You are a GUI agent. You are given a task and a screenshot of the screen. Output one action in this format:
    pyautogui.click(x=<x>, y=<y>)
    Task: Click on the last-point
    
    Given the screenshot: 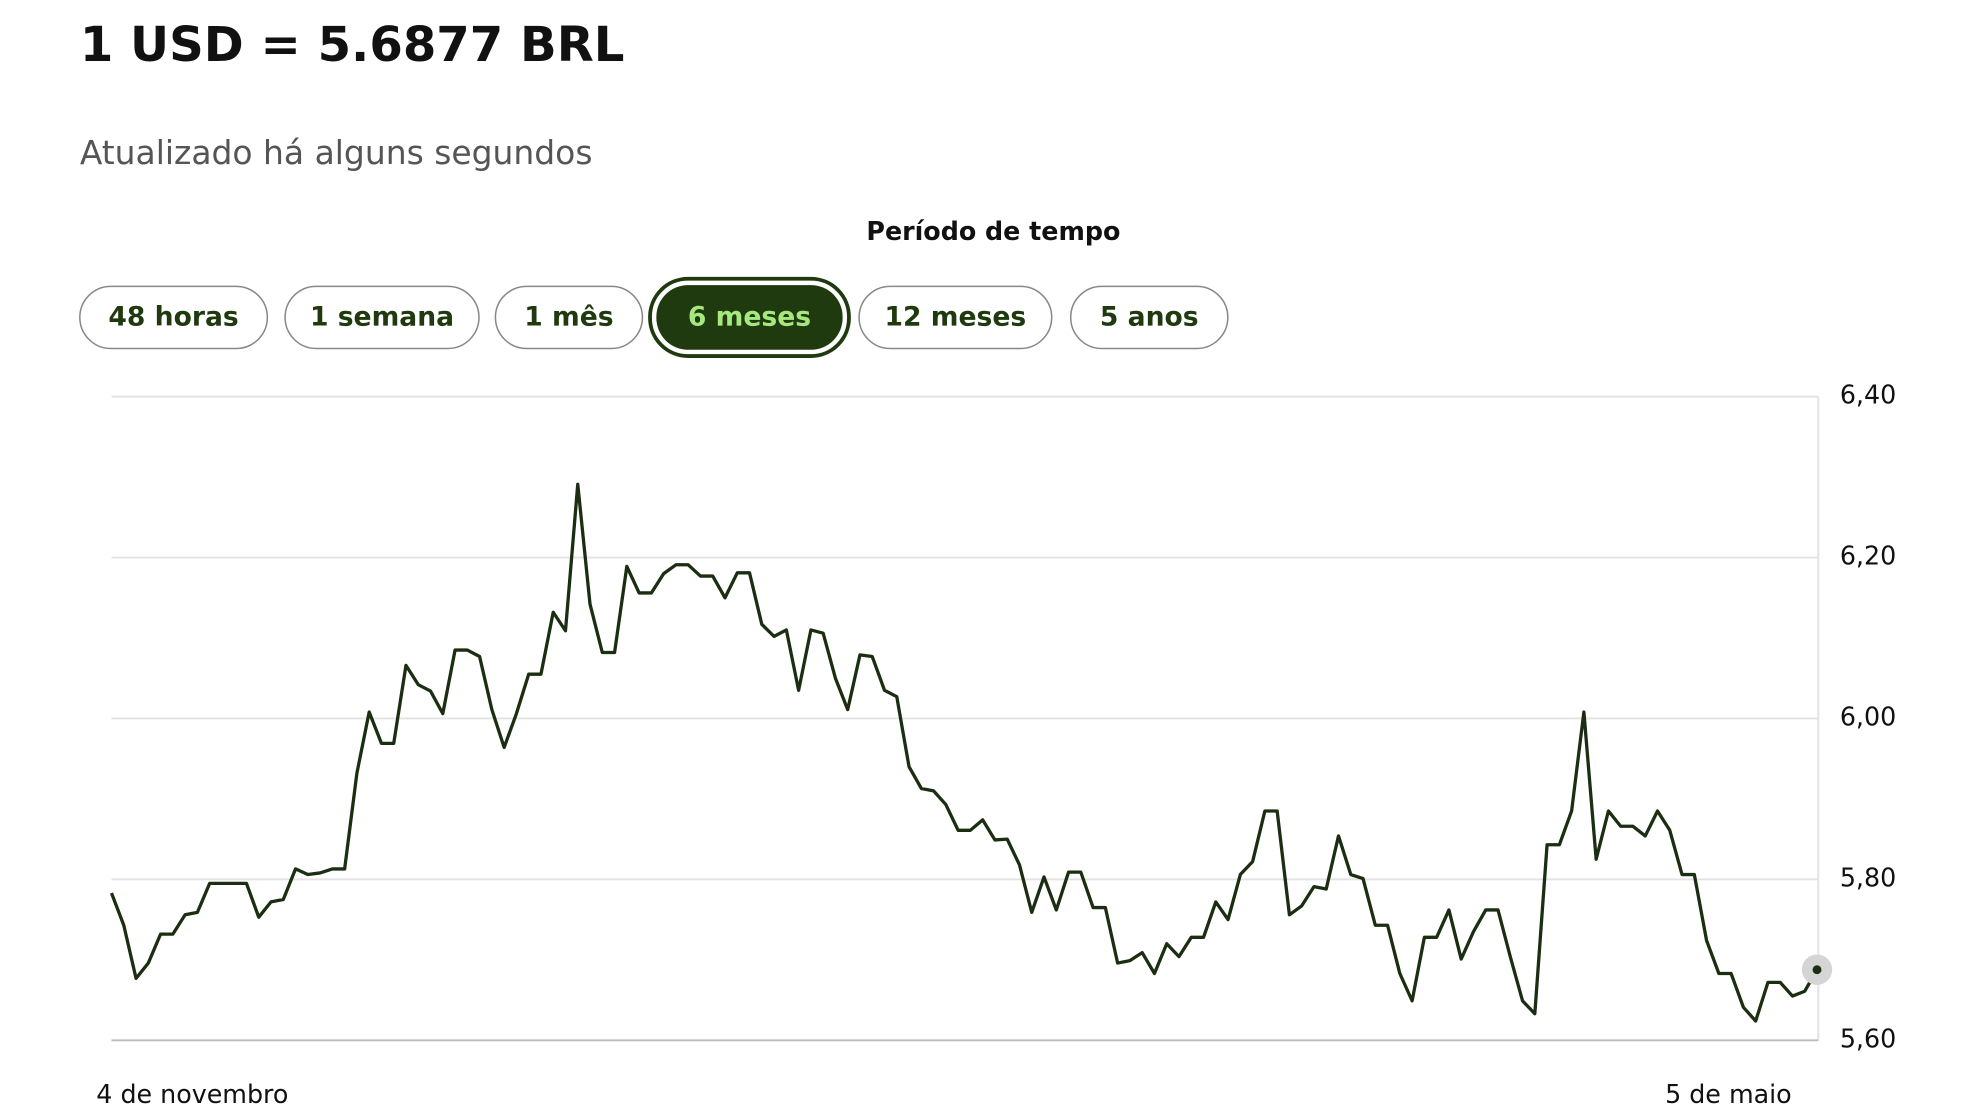 What is the action you would take?
    pyautogui.click(x=1817, y=970)
    